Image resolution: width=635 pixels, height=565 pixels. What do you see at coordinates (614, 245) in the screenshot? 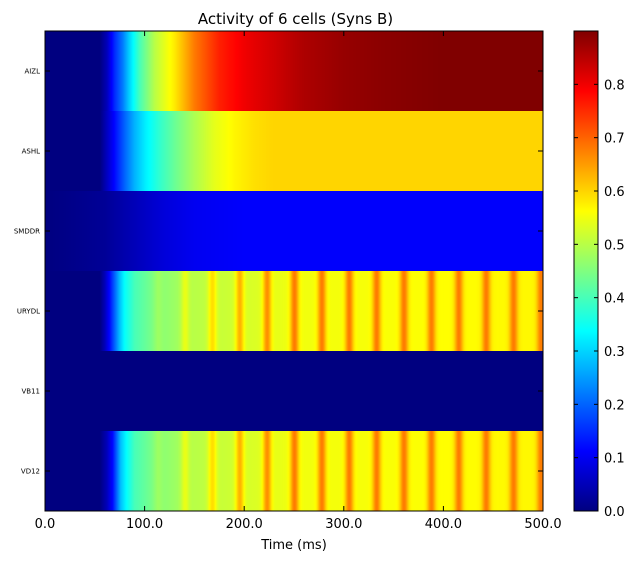
I see `colorbar-tick-label: 0.5` at bounding box center [614, 245].